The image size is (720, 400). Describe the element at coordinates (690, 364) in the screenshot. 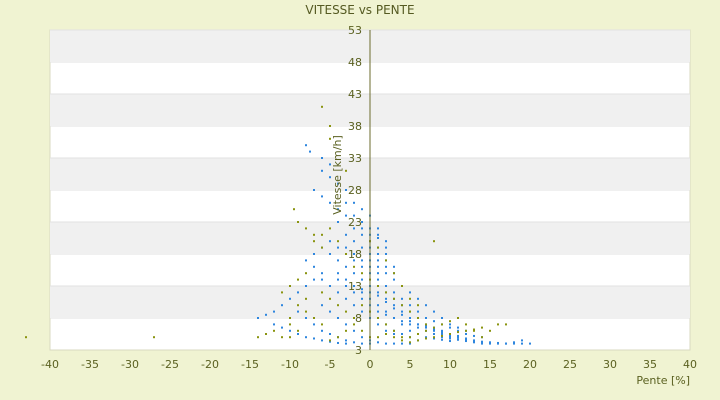

I see `x-tick-label: 40` at that location.